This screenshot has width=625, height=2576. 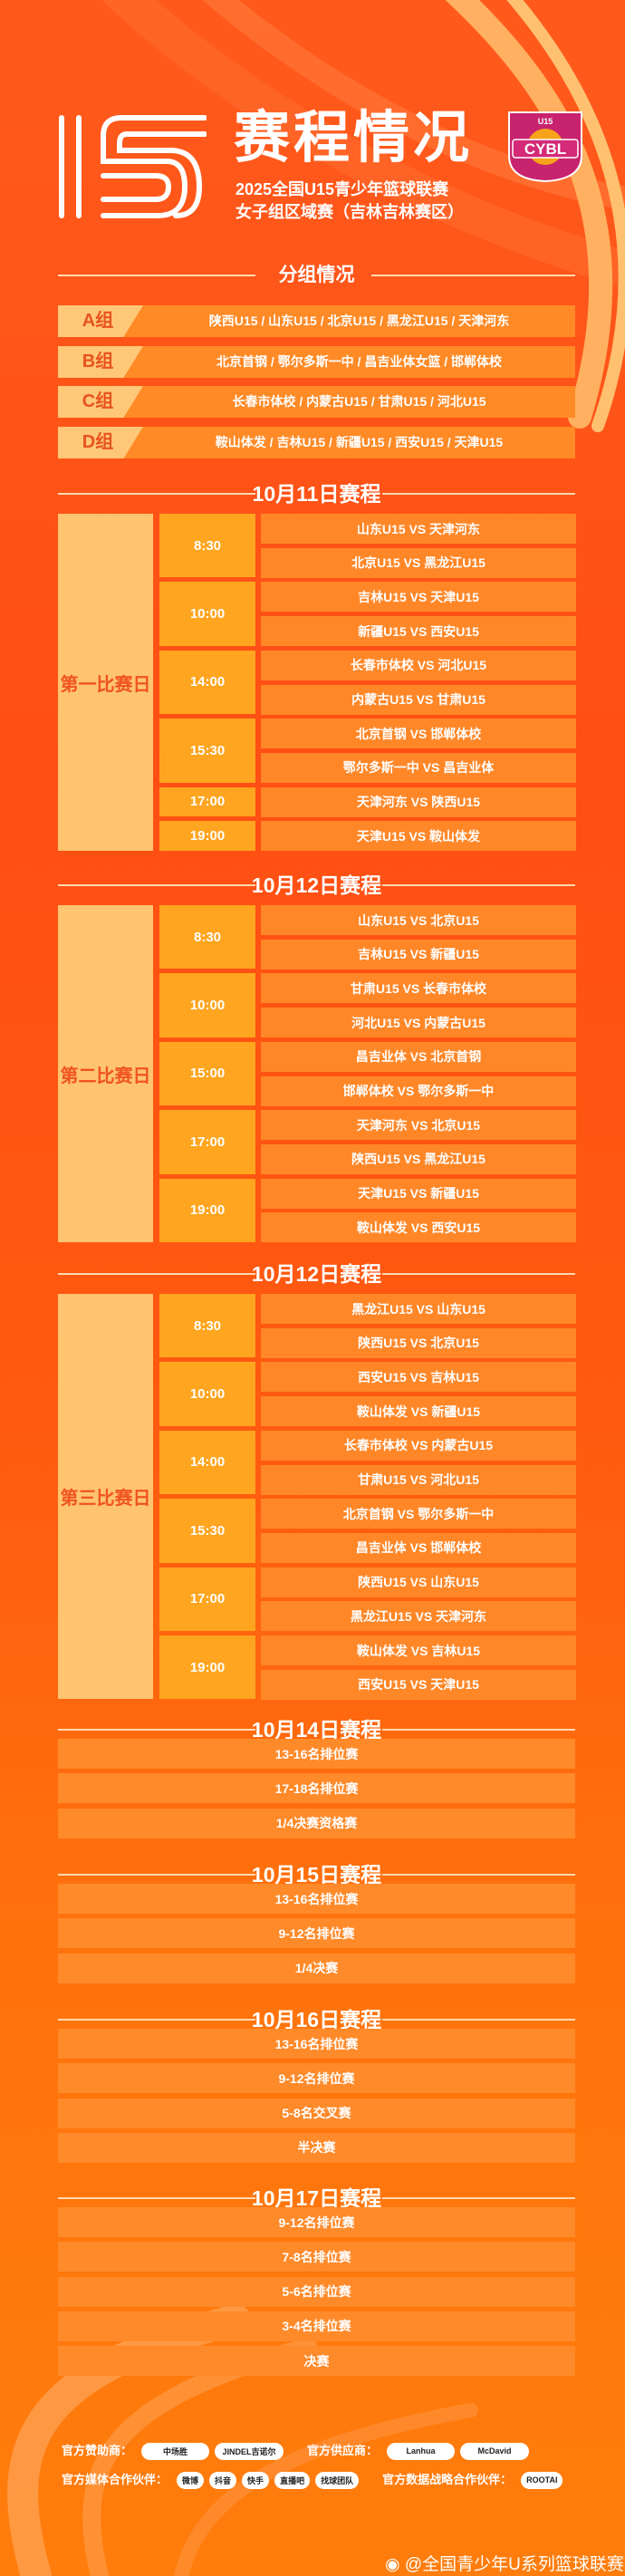 I want to click on match-row: 昌吉业体 VS 邯郸体校, so click(x=419, y=1547).